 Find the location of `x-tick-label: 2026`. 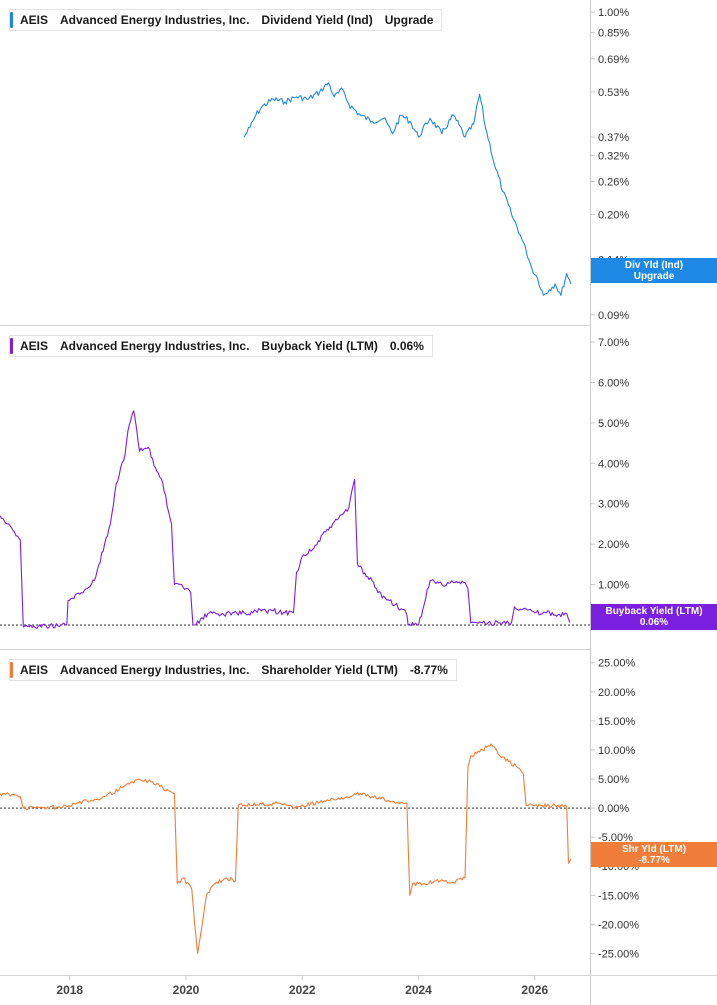

x-tick-label: 2026 is located at coordinates (534, 990).